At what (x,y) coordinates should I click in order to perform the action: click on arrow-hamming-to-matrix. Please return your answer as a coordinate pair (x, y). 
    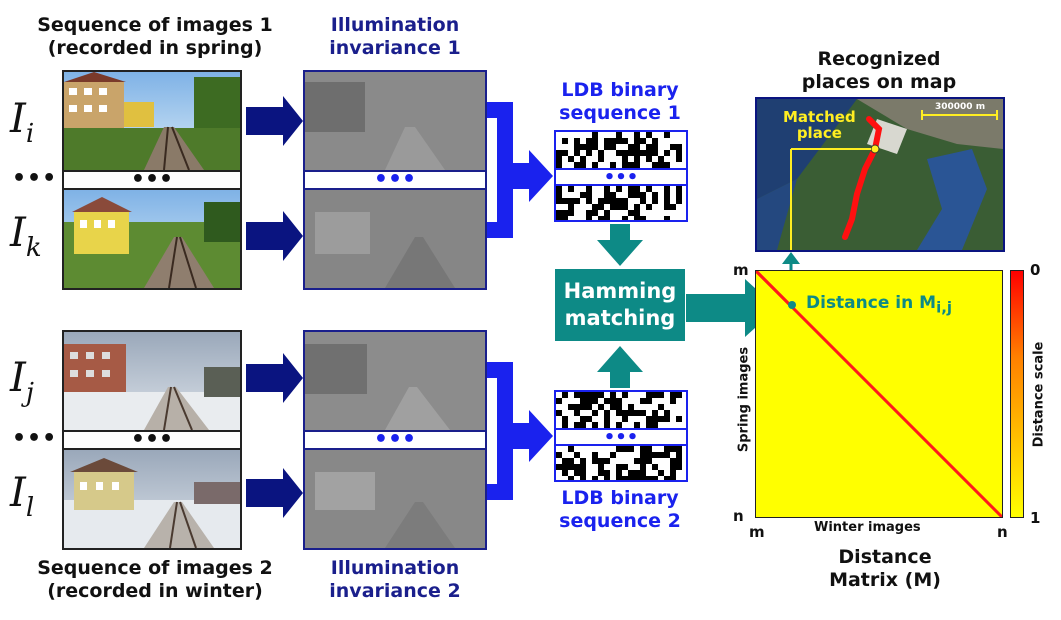
    Looking at the image, I should click on (731, 308).